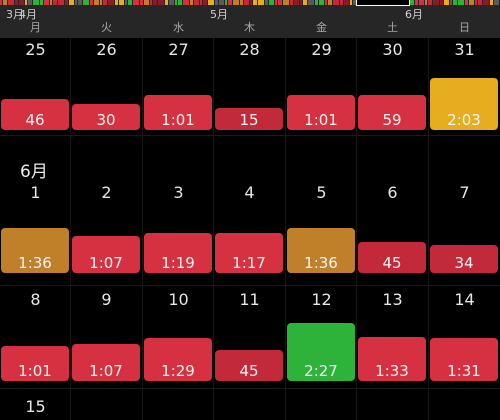 This screenshot has width=500, height=420. What do you see at coordinates (392, 262) in the screenshot?
I see `duration-label: 45` at bounding box center [392, 262].